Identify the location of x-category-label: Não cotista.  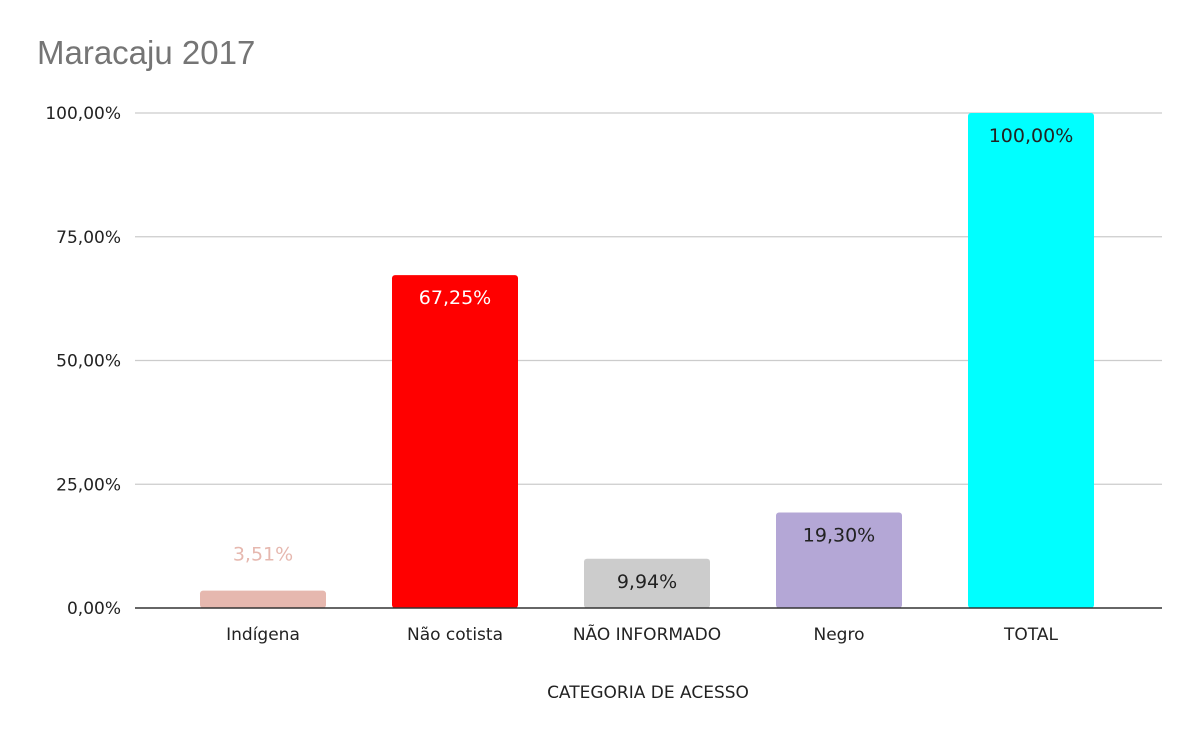
(455, 635).